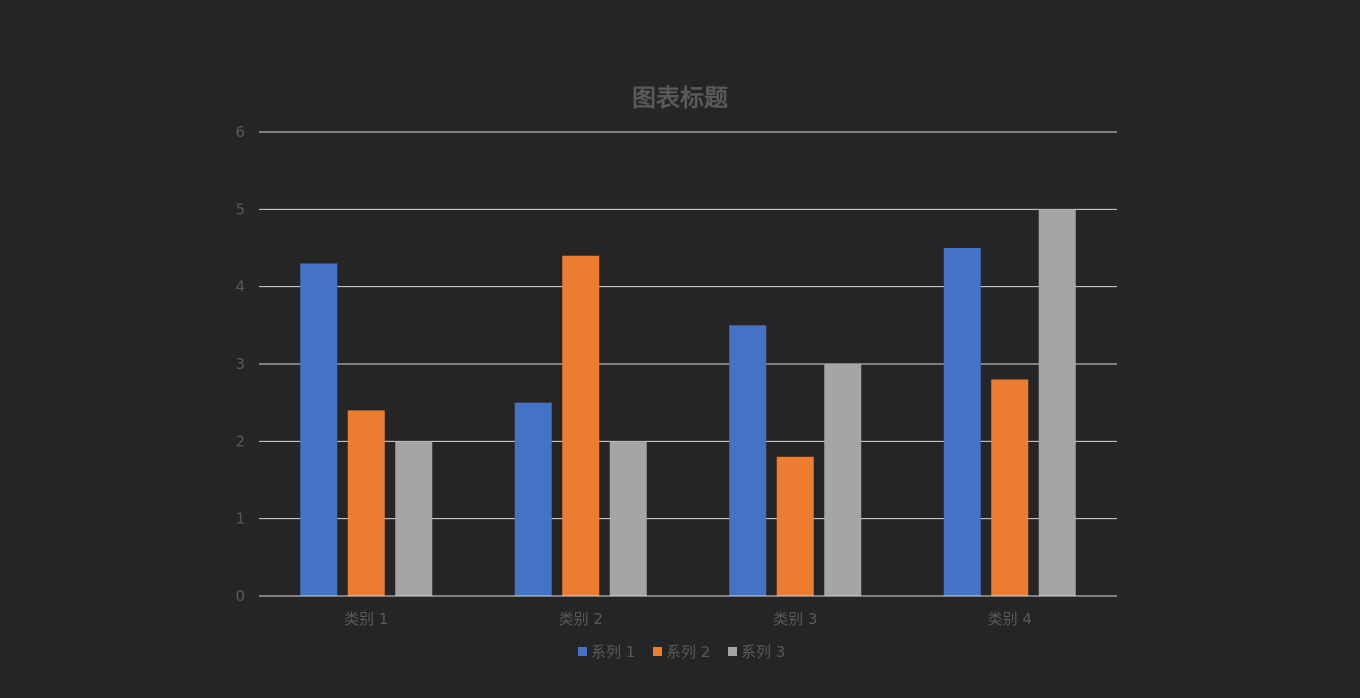 Image resolution: width=1360 pixels, height=698 pixels. What do you see at coordinates (795, 619) in the screenshot?
I see `x-tick-label: 类别 3` at bounding box center [795, 619].